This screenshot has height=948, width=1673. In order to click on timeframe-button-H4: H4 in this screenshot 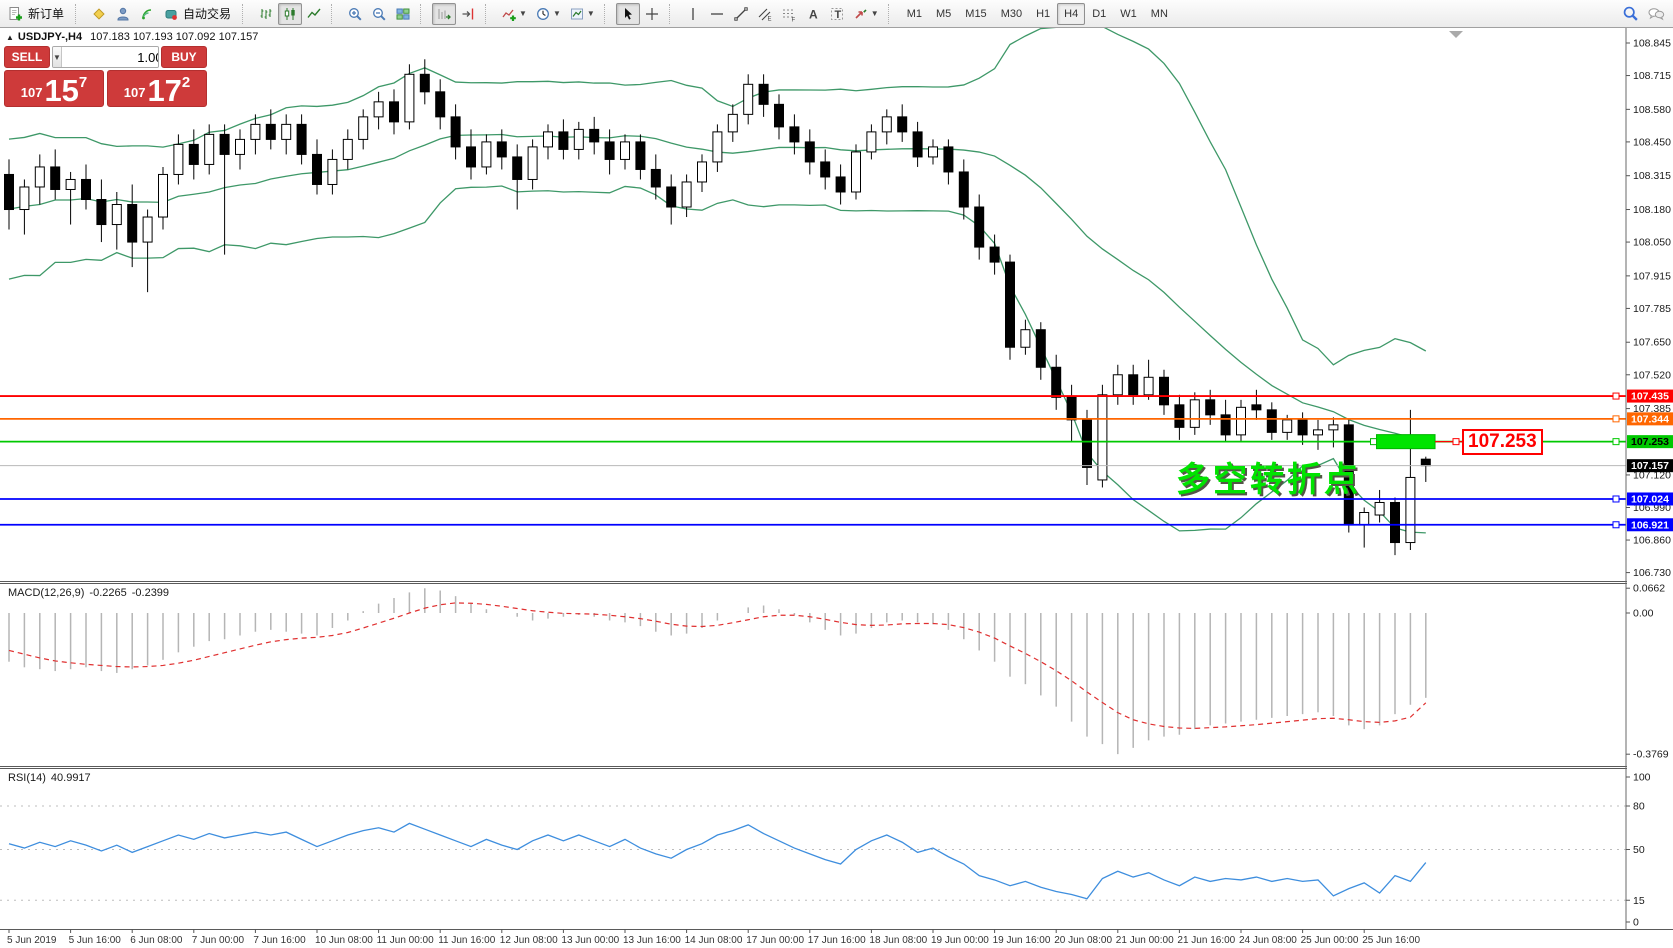, I will do `click(1071, 13)`.